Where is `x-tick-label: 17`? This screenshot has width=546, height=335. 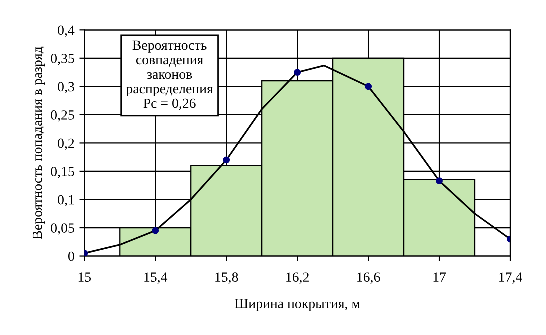
x-tick-label: 17 is located at coordinates (440, 277).